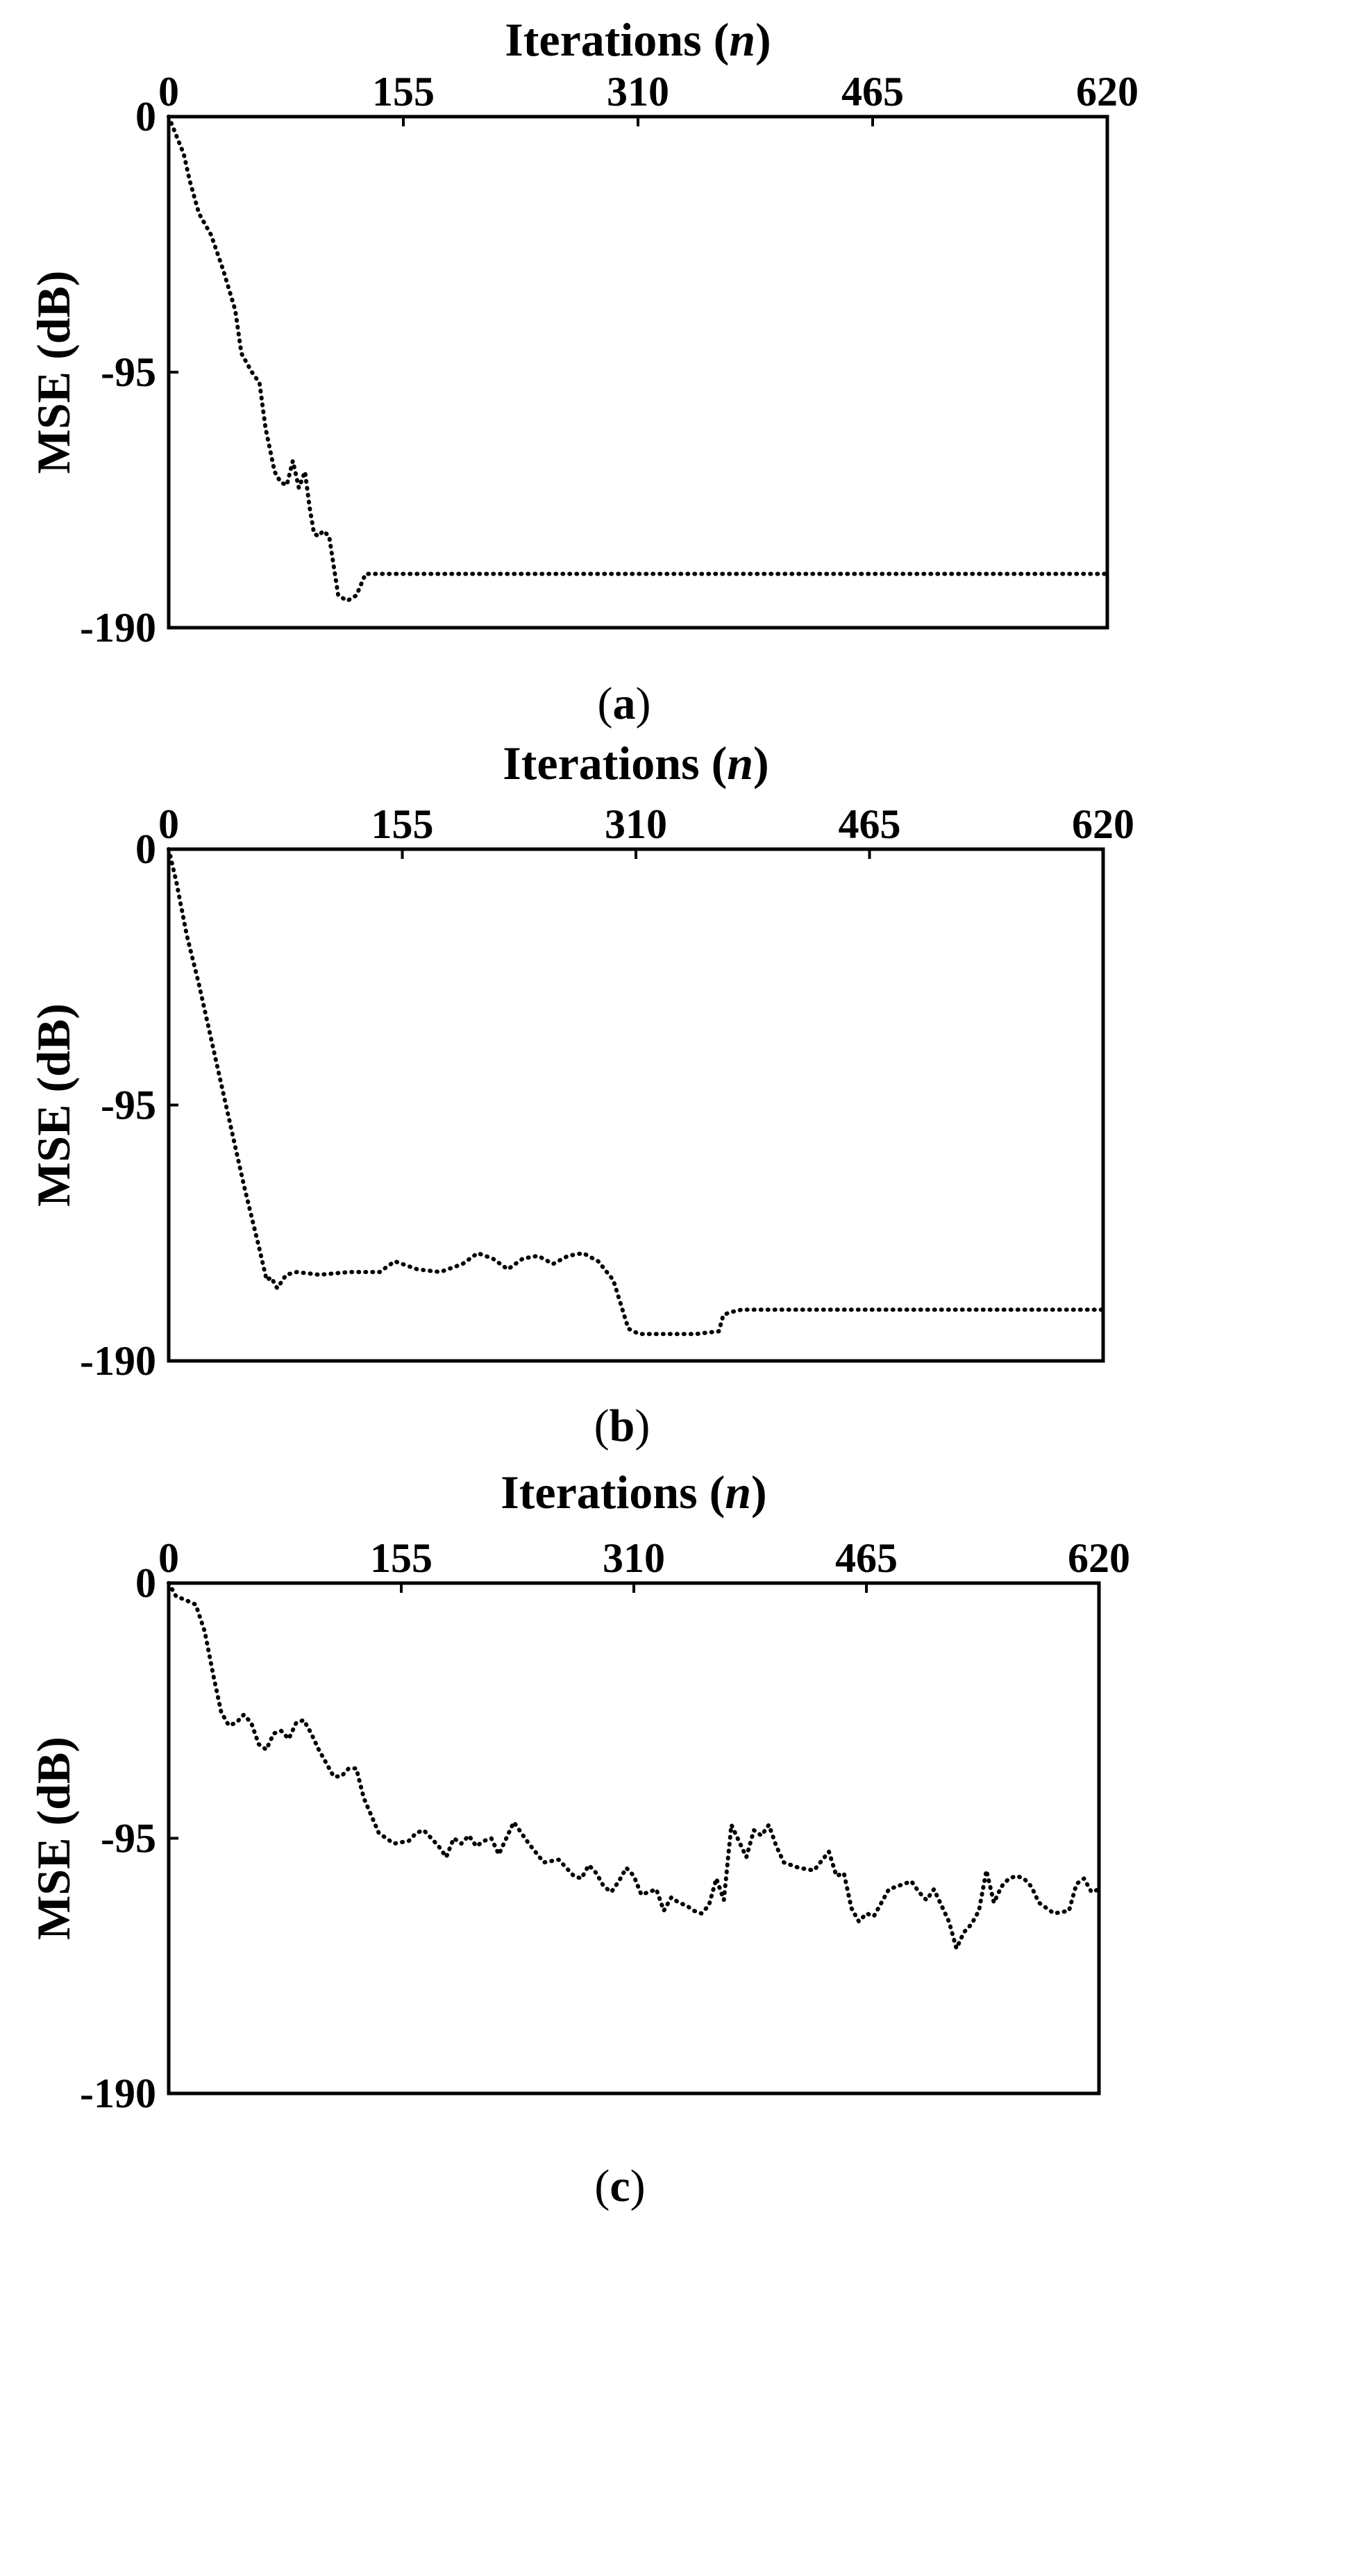 The width and height of the screenshot is (1360, 2576). I want to click on panel-caption: (c), so click(619, 2186).